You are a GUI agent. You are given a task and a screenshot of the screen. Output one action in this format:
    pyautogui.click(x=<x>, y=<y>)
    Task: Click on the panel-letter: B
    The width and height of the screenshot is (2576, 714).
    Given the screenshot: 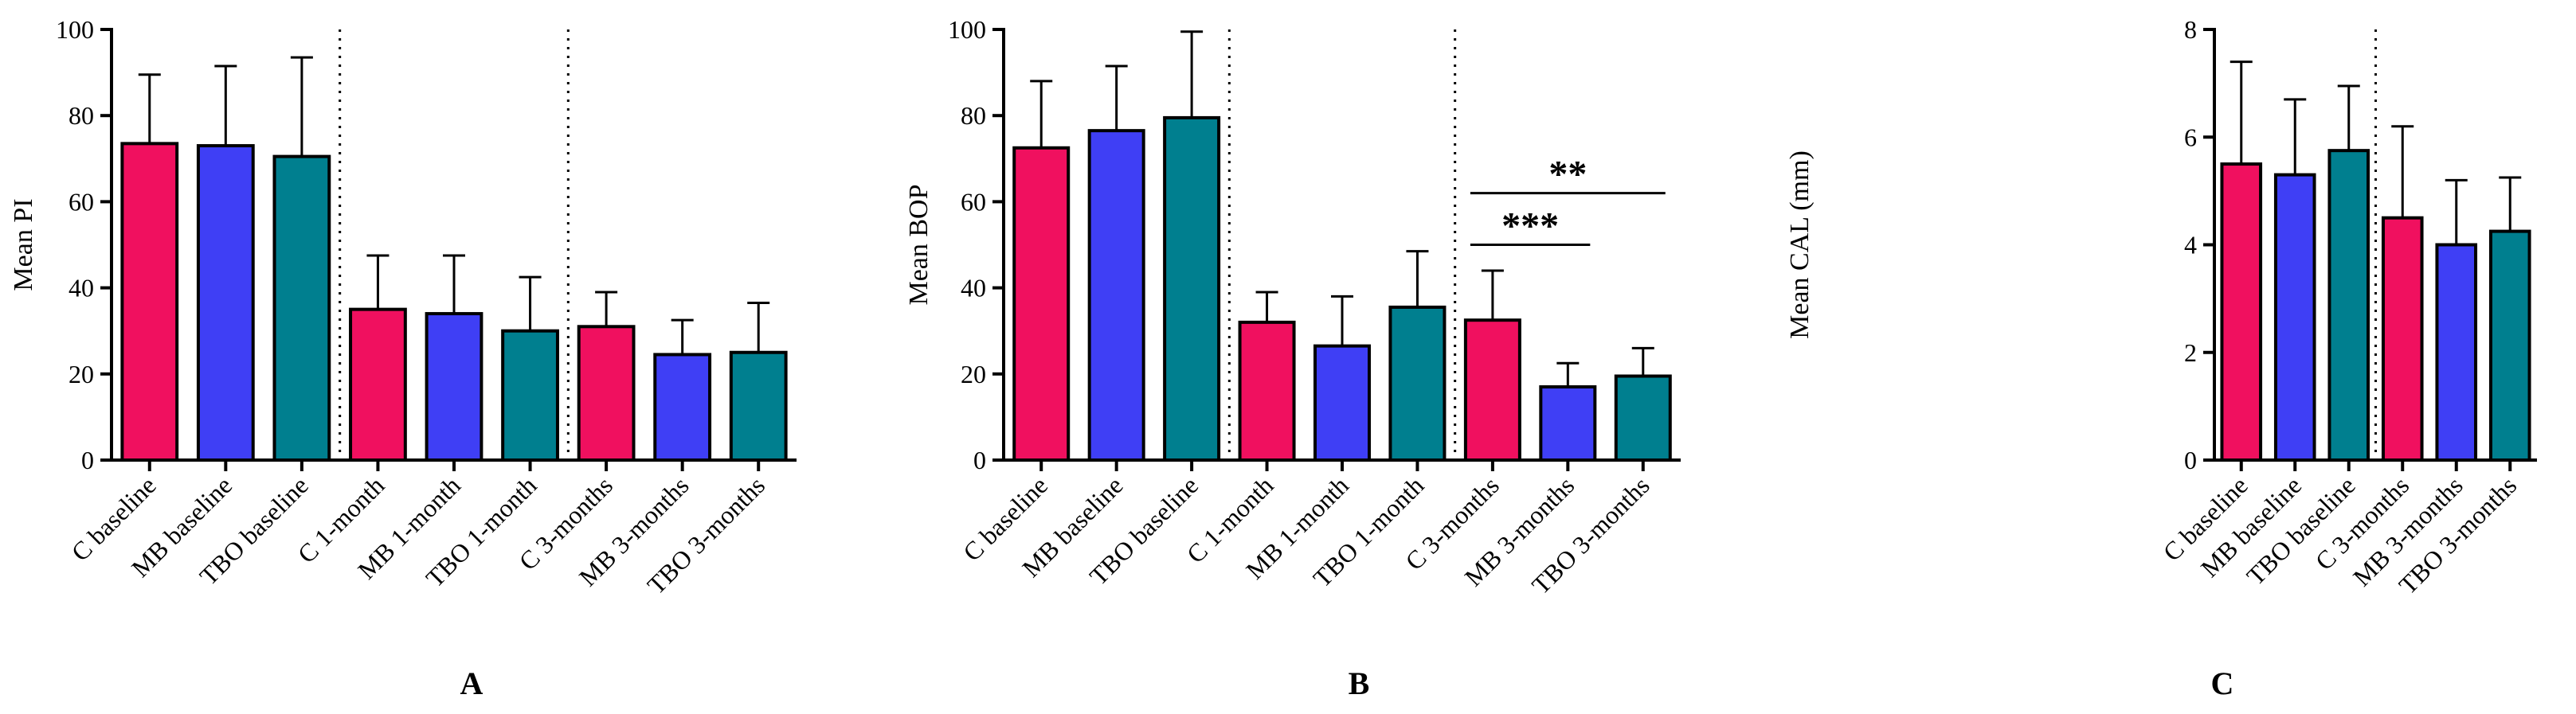 What is the action you would take?
    pyautogui.click(x=1359, y=683)
    